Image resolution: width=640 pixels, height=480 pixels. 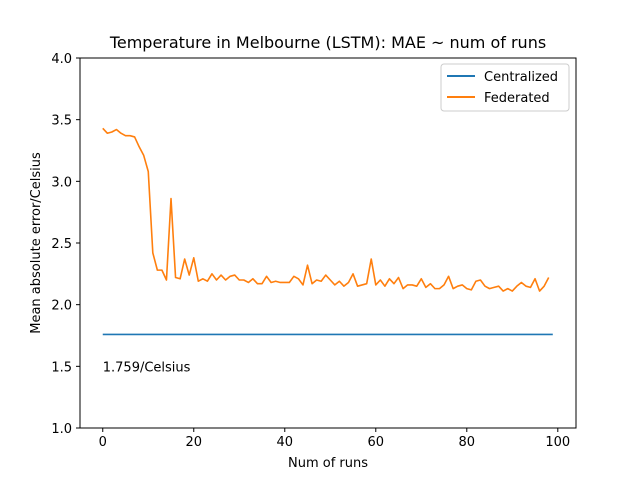 I want to click on x-axis-label: Num of runs, so click(x=328, y=463).